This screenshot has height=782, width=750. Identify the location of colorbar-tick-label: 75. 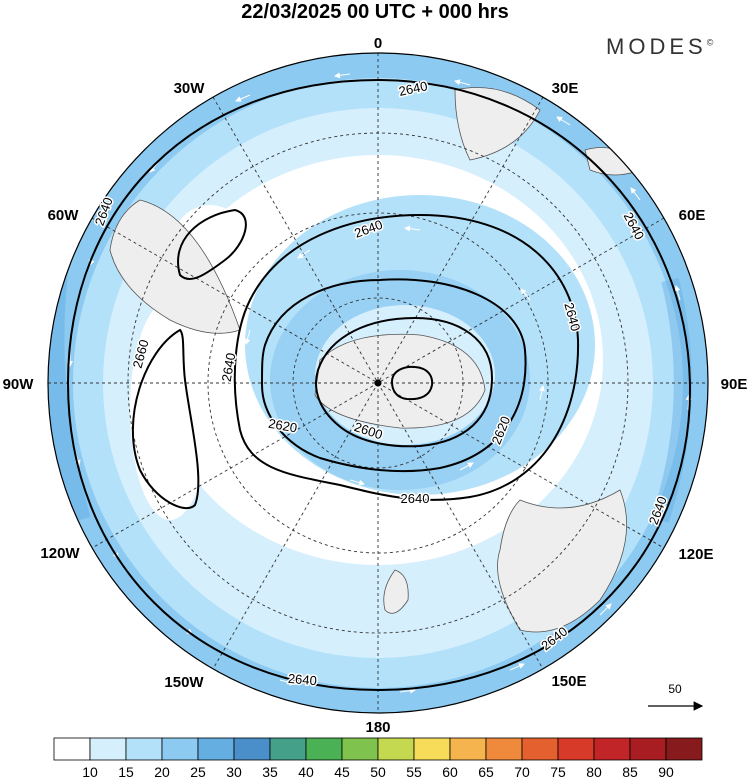
(558, 772).